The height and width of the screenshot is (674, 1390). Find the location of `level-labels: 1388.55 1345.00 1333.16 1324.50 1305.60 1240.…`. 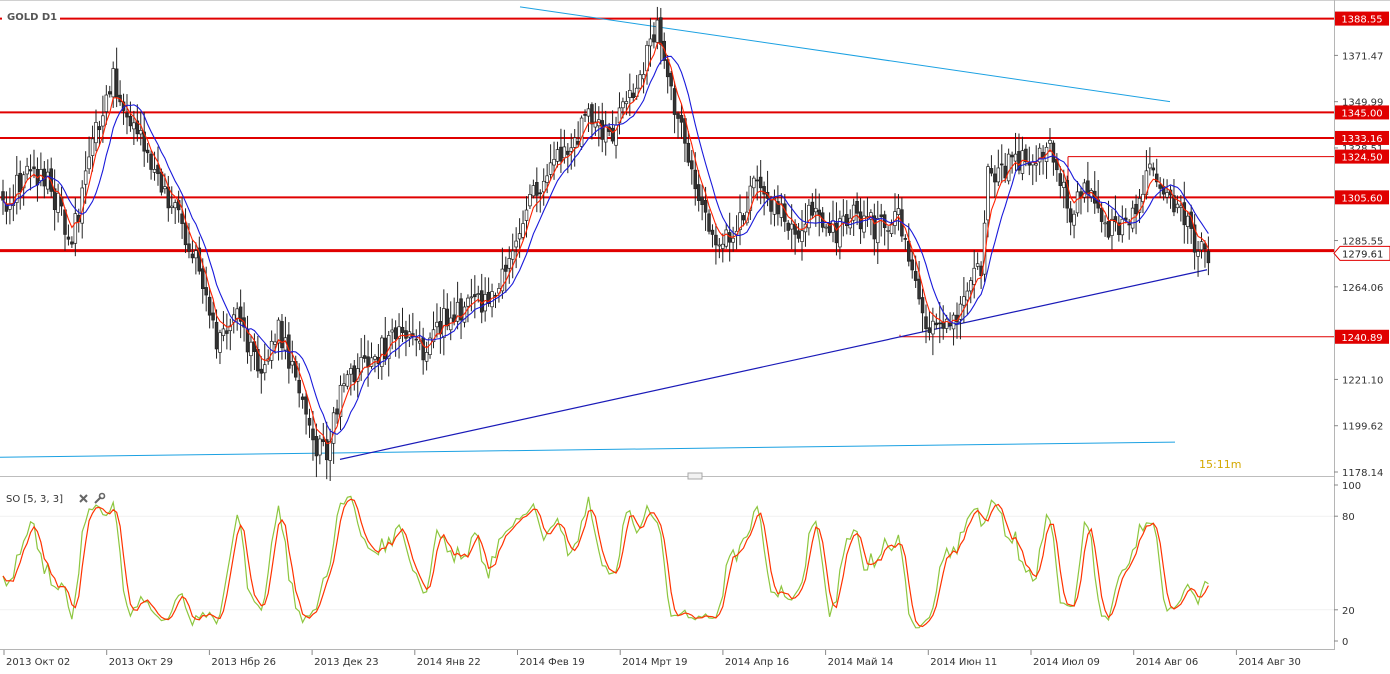

level-labels: 1388.55 1345.00 1333.16 1324.50 1305.60 1240.… is located at coordinates (1362, 177).